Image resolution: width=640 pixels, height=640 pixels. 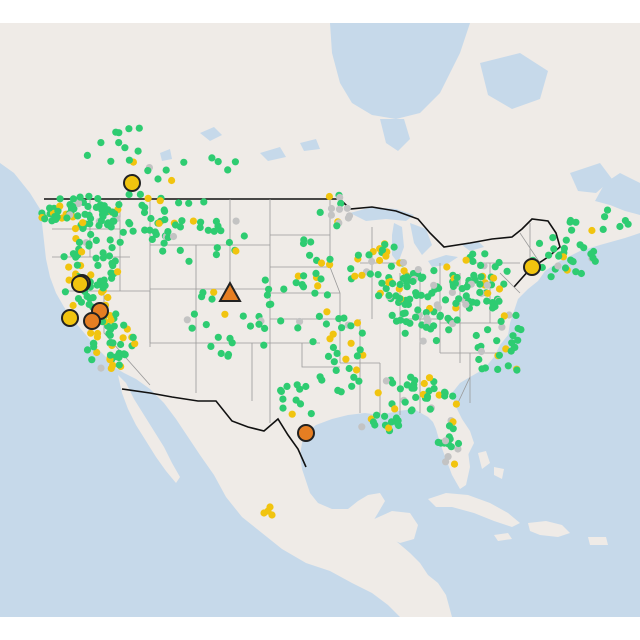 I want to click on highlight-circle-marker, so click(x=70, y=318).